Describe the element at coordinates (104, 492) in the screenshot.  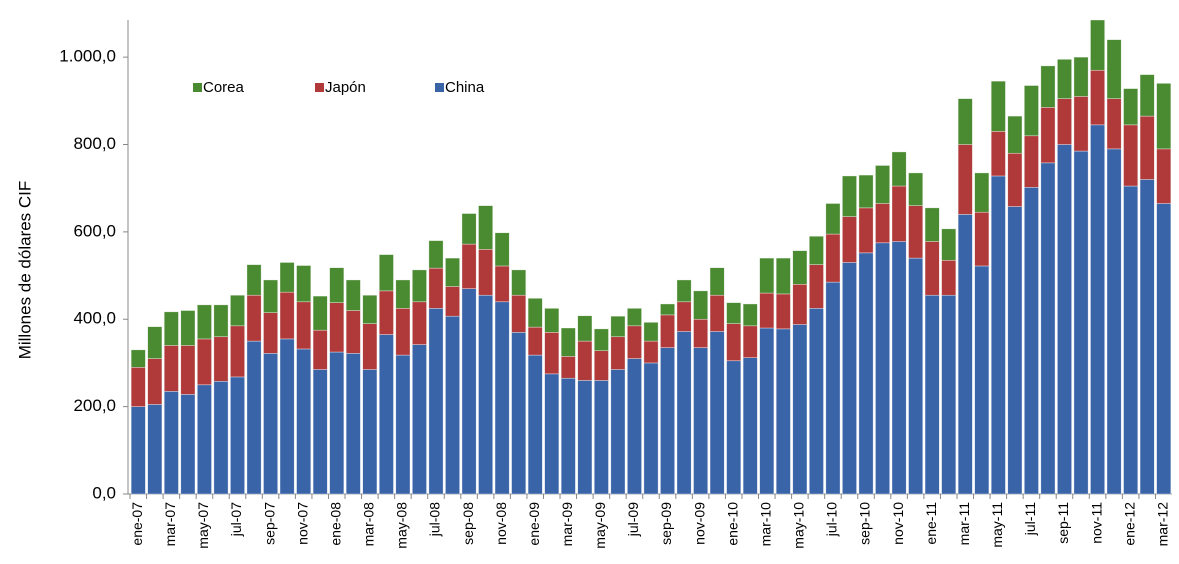
I see `y-tick-label: 0,0` at that location.